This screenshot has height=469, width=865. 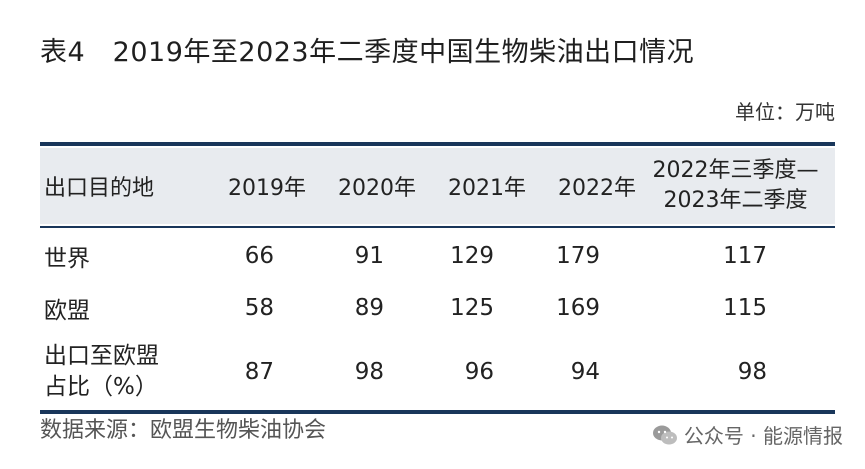 What do you see at coordinates (101, 355) in the screenshot?
I see `row-label-line1: 出口至欧盟` at bounding box center [101, 355].